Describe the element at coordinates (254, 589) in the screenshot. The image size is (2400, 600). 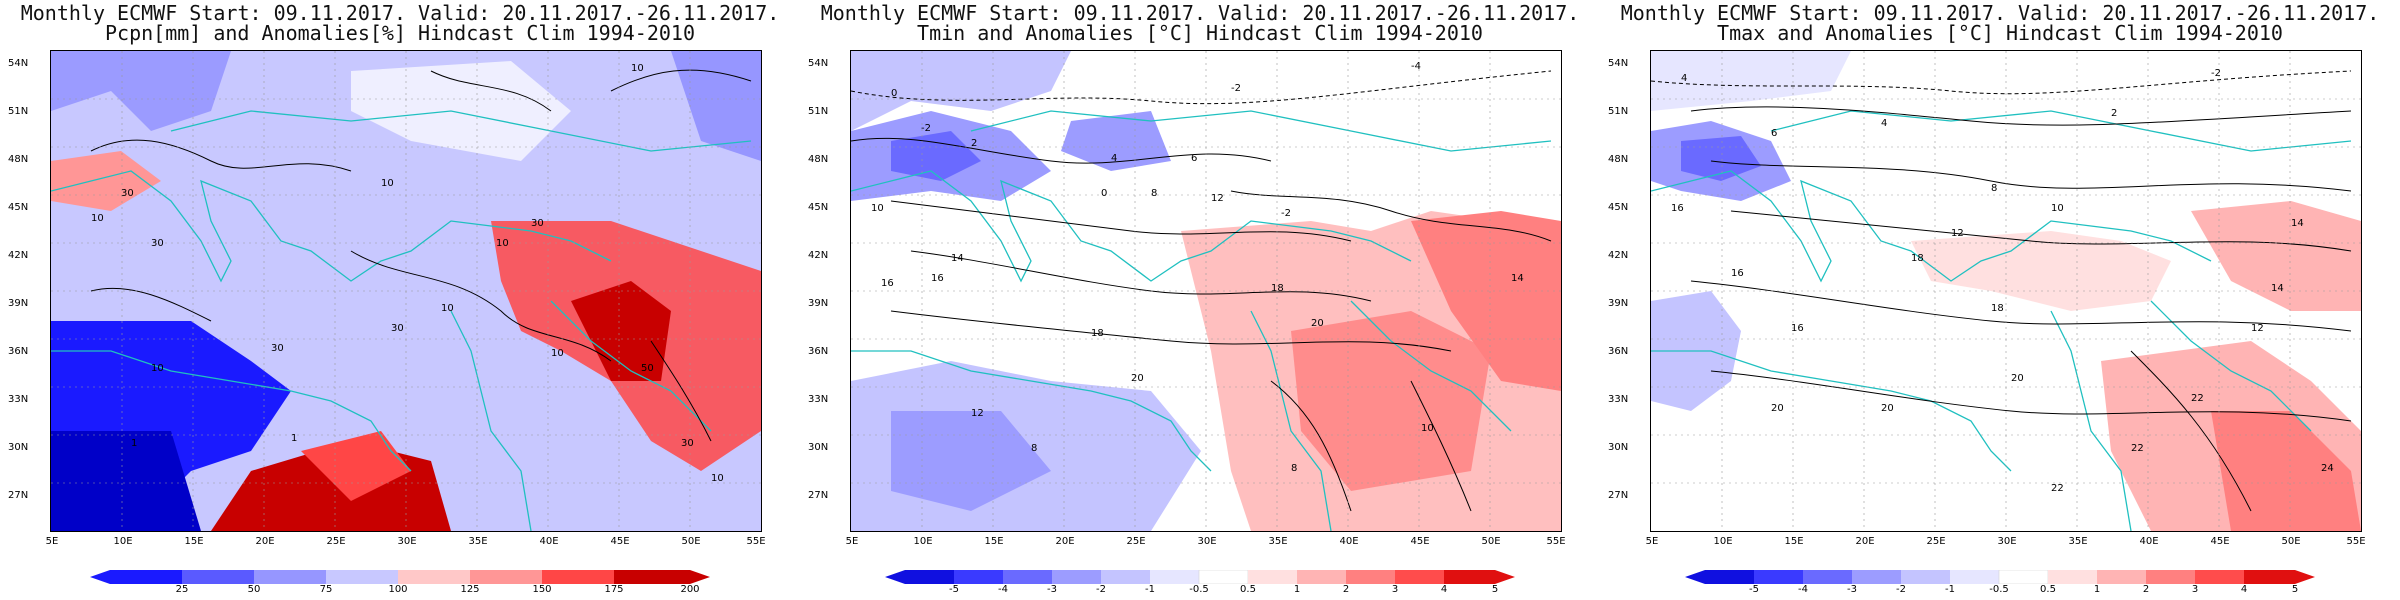
I see `colorbar-label: 50` at that location.